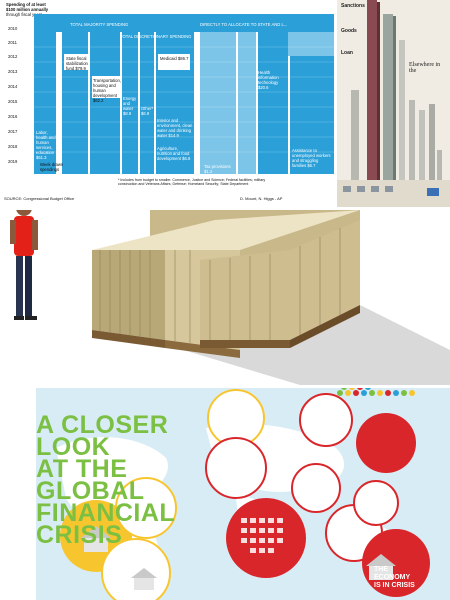  I want to click on elsewhere-heading: Elsewhere in the, so click(425, 68).